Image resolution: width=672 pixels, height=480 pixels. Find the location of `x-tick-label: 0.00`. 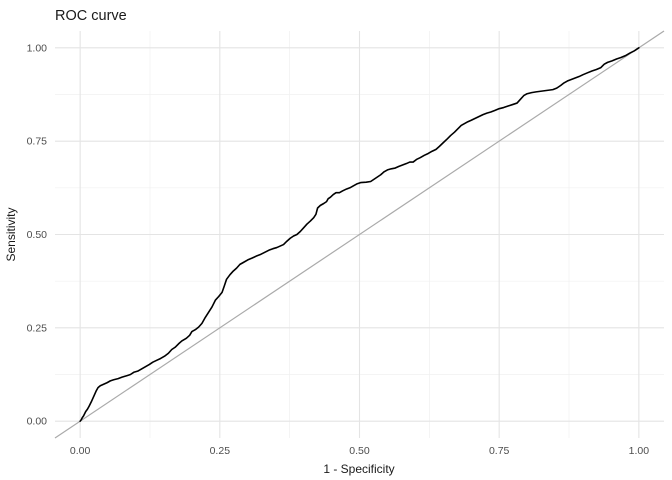

x-tick-label: 0.00 is located at coordinates (80, 451).